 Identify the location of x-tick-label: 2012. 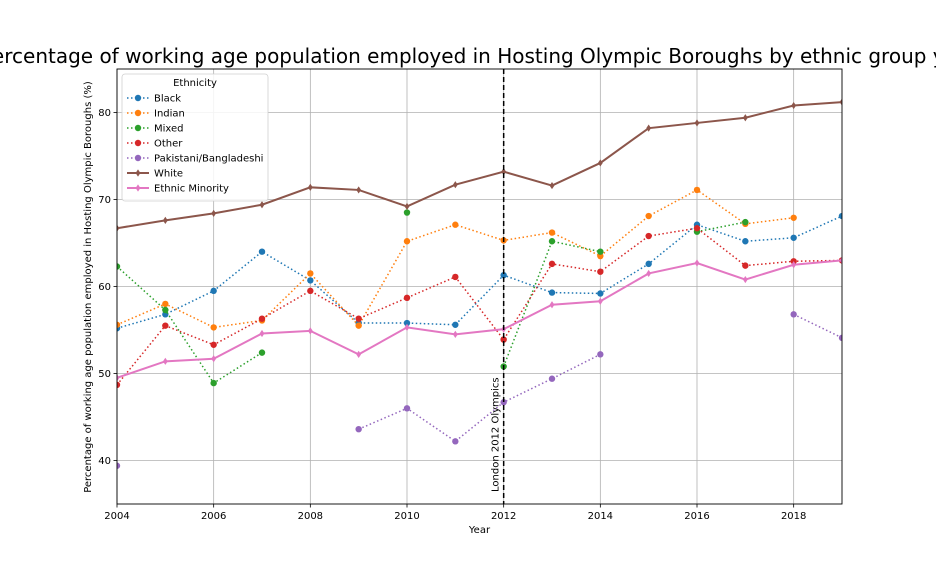
(503, 516).